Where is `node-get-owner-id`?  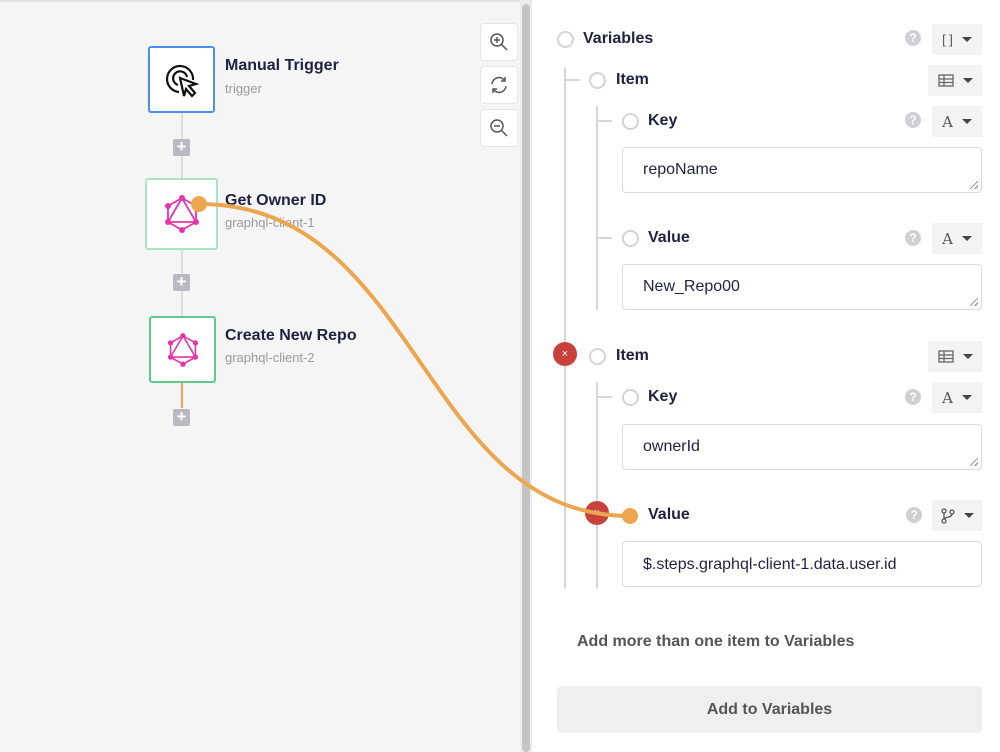 node-get-owner-id is located at coordinates (181, 214).